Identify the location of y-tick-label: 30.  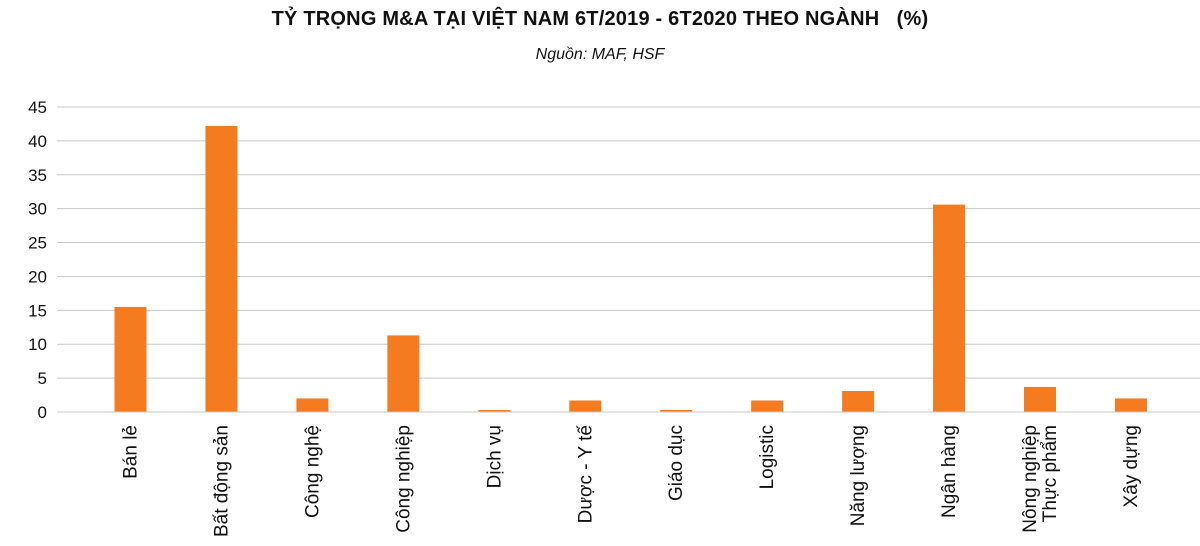
(37, 209).